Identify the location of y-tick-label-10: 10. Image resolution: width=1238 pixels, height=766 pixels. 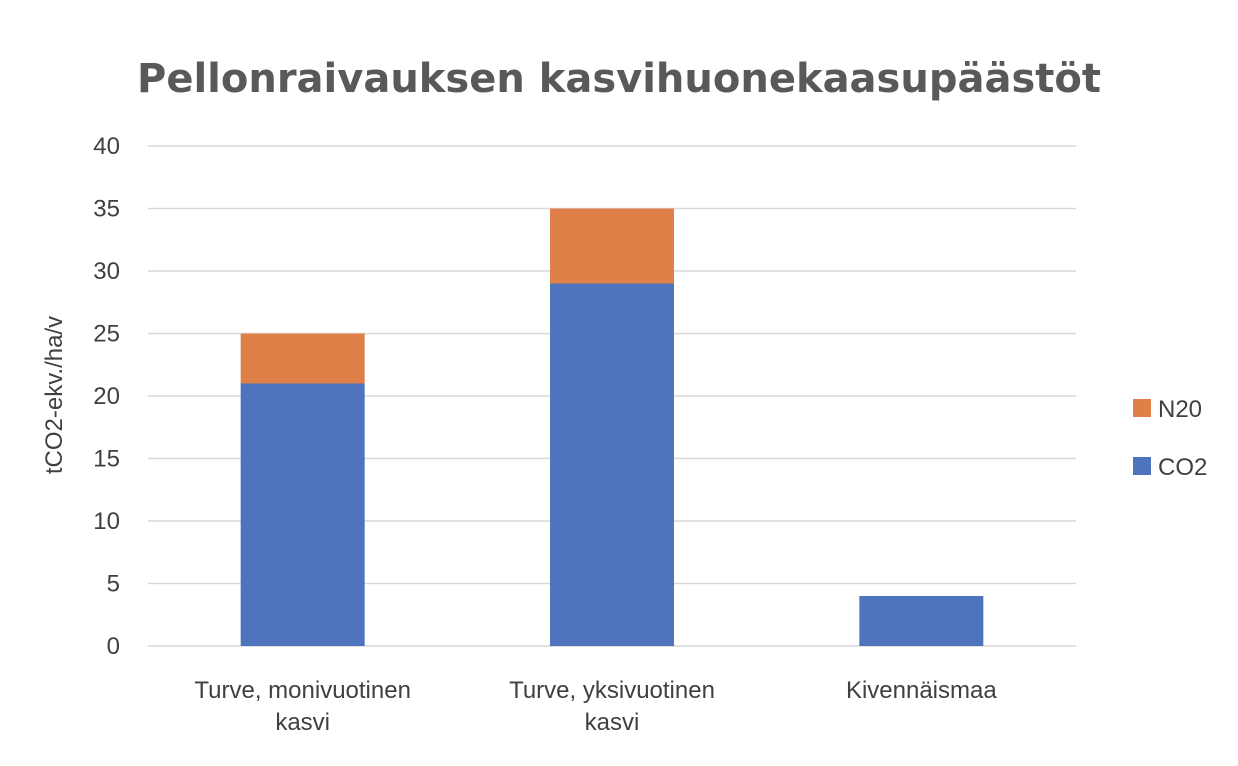
(106, 521).